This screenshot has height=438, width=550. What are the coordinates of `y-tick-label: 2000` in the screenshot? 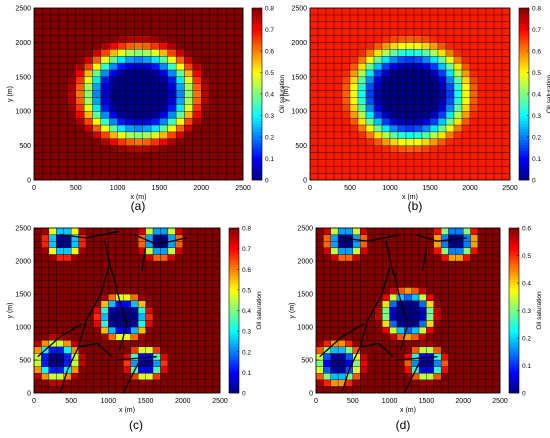 It's located at (299, 43).